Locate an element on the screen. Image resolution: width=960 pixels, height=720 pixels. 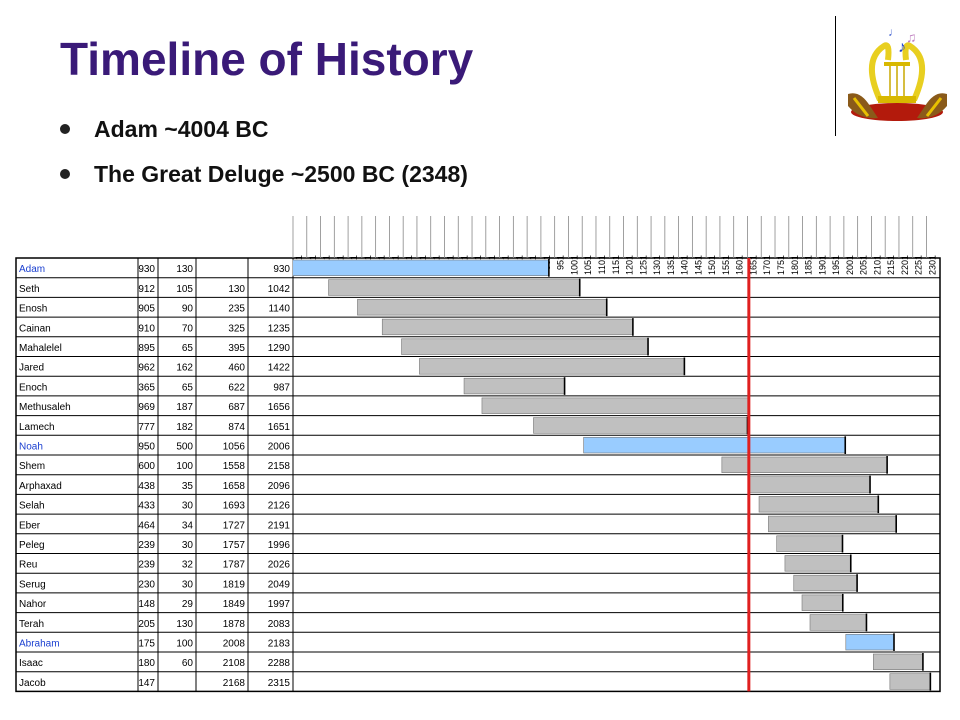
person-age-at-son-value: 29 is located at coordinates (188, 604).